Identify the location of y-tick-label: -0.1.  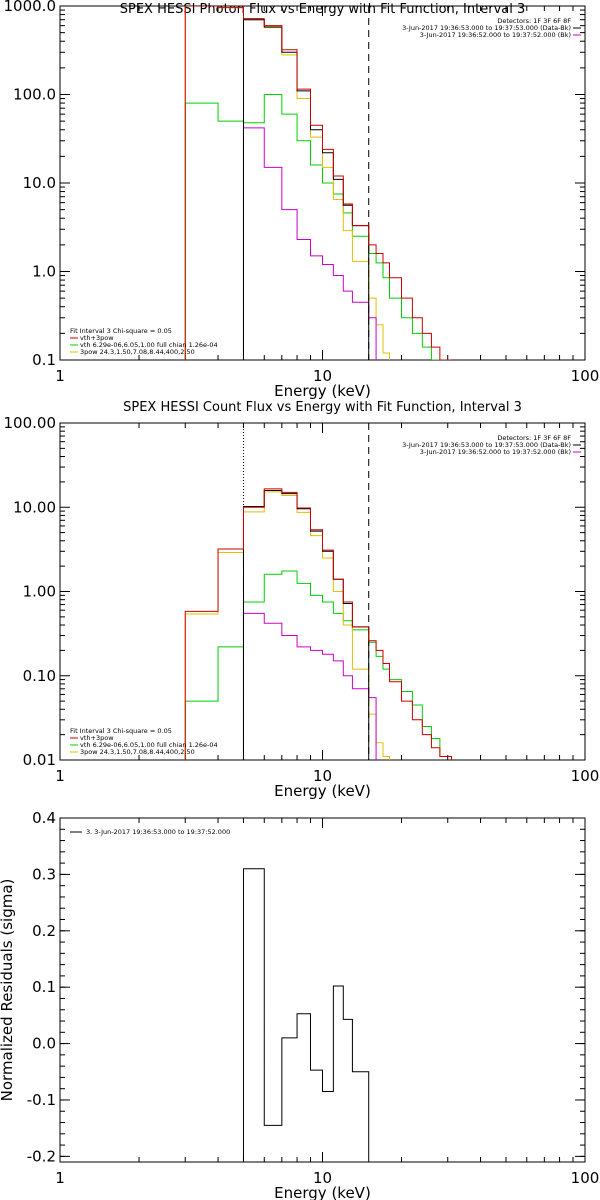
(41, 1100).